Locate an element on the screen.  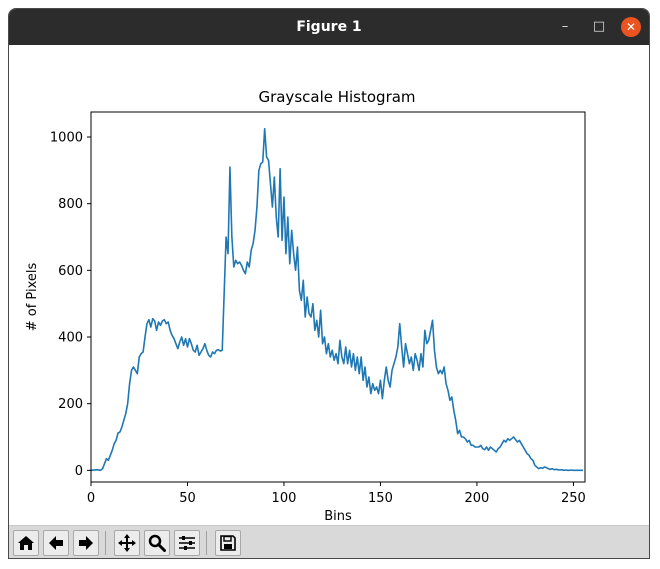
zoom-button is located at coordinates (157, 543).